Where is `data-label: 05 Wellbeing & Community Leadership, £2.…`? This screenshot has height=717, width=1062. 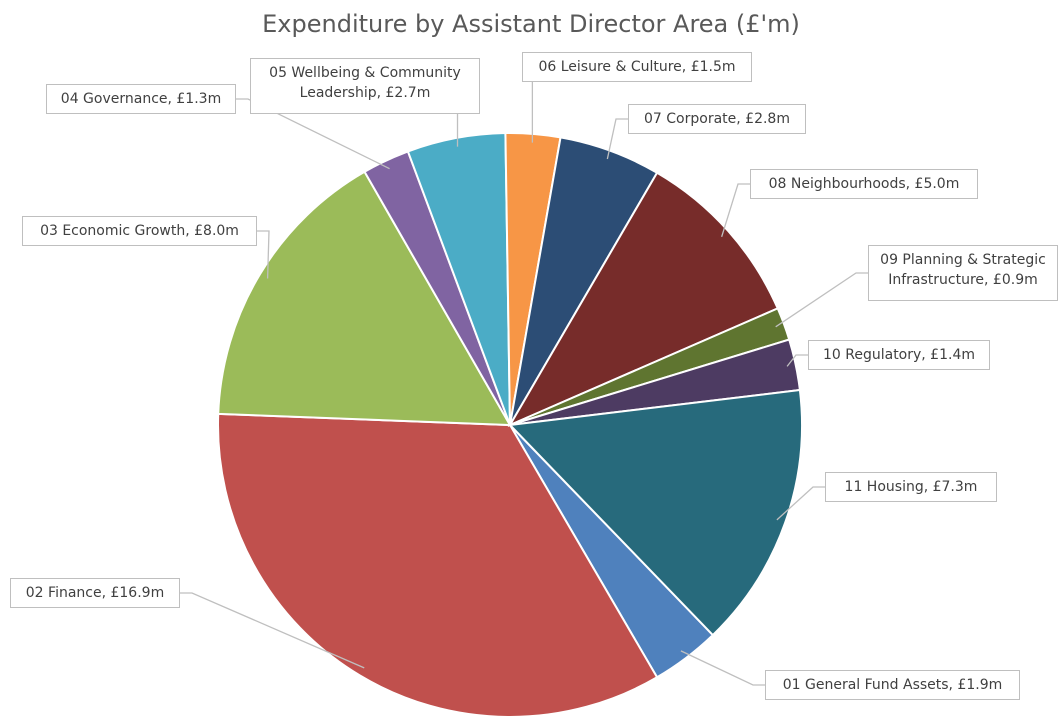
data-label: 05 Wellbeing & Community Leadership, £2.… is located at coordinates (365, 86).